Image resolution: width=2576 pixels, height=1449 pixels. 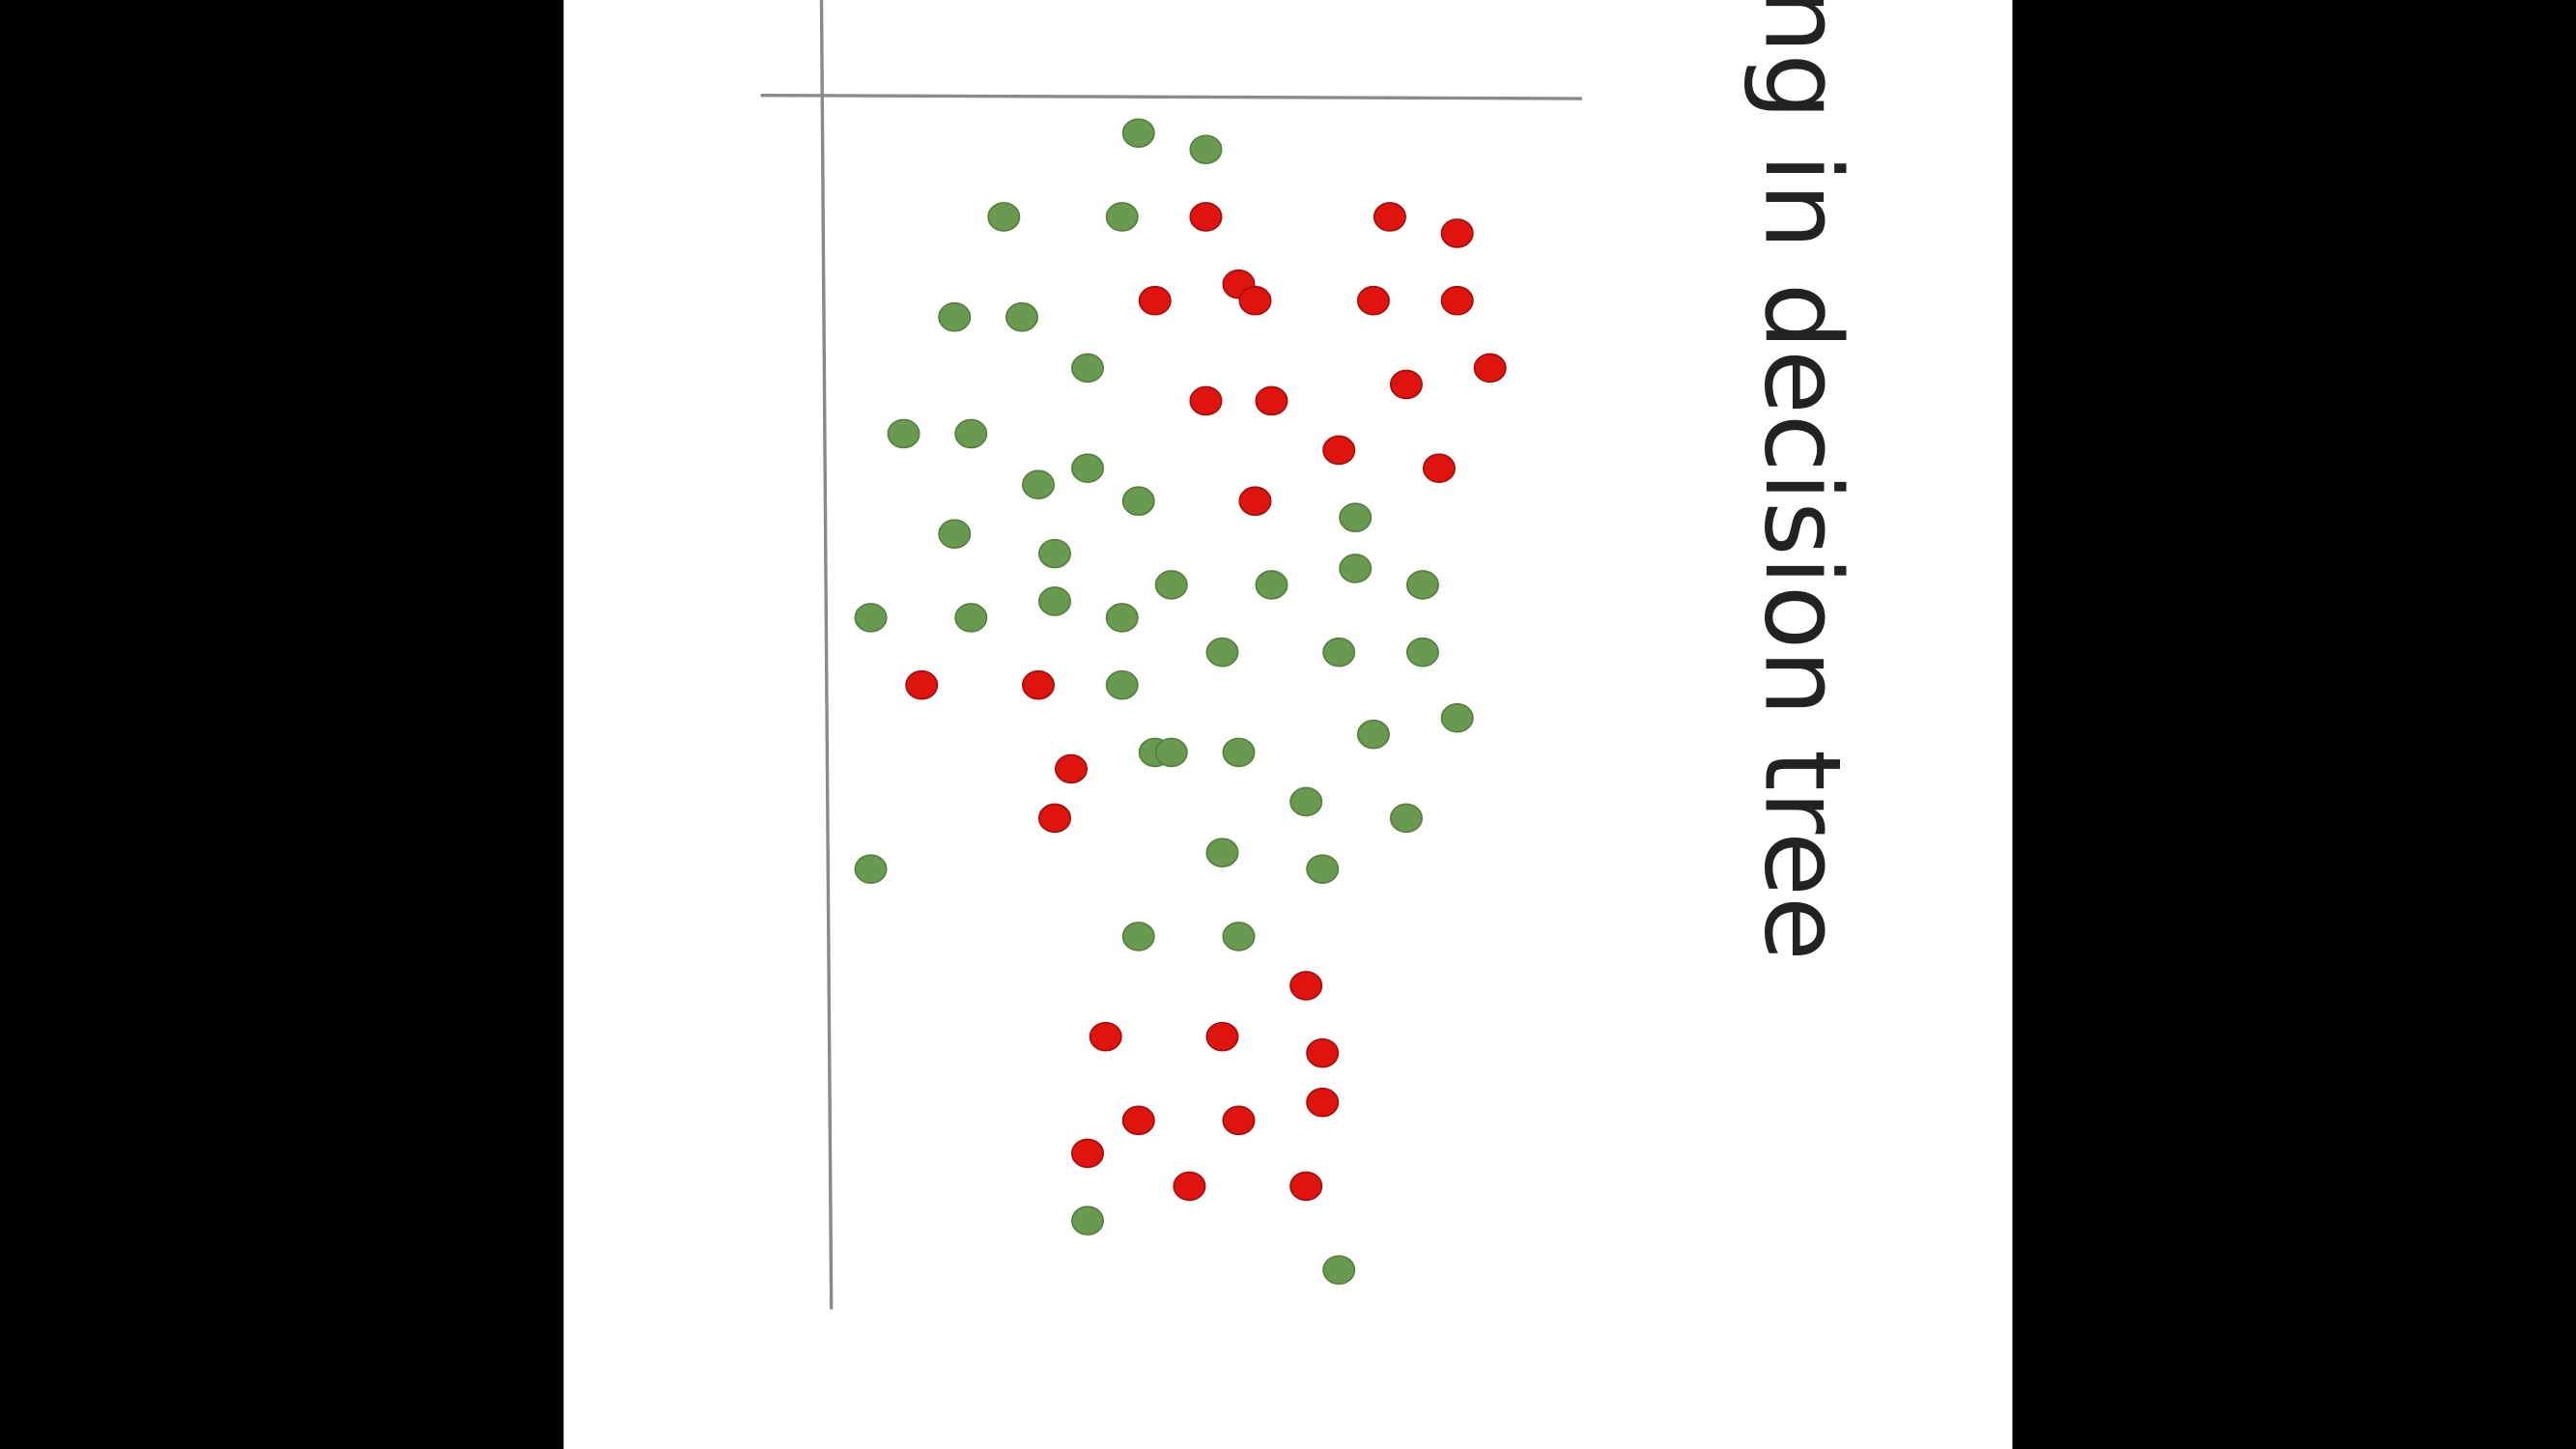 I want to click on vertical-axis, so click(x=826, y=655).